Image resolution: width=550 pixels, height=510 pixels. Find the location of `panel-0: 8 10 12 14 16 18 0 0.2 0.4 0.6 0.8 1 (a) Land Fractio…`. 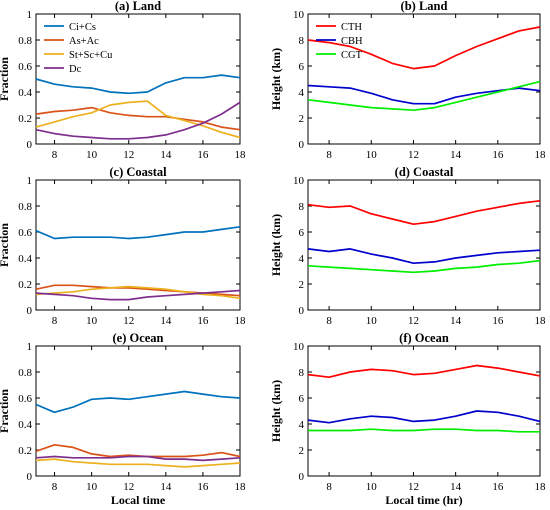

panel-0: 8 10 12 14 16 18 0 0.2 0.4 0.6 0.8 1 (a) Land Fractio… is located at coordinates (123, 80).